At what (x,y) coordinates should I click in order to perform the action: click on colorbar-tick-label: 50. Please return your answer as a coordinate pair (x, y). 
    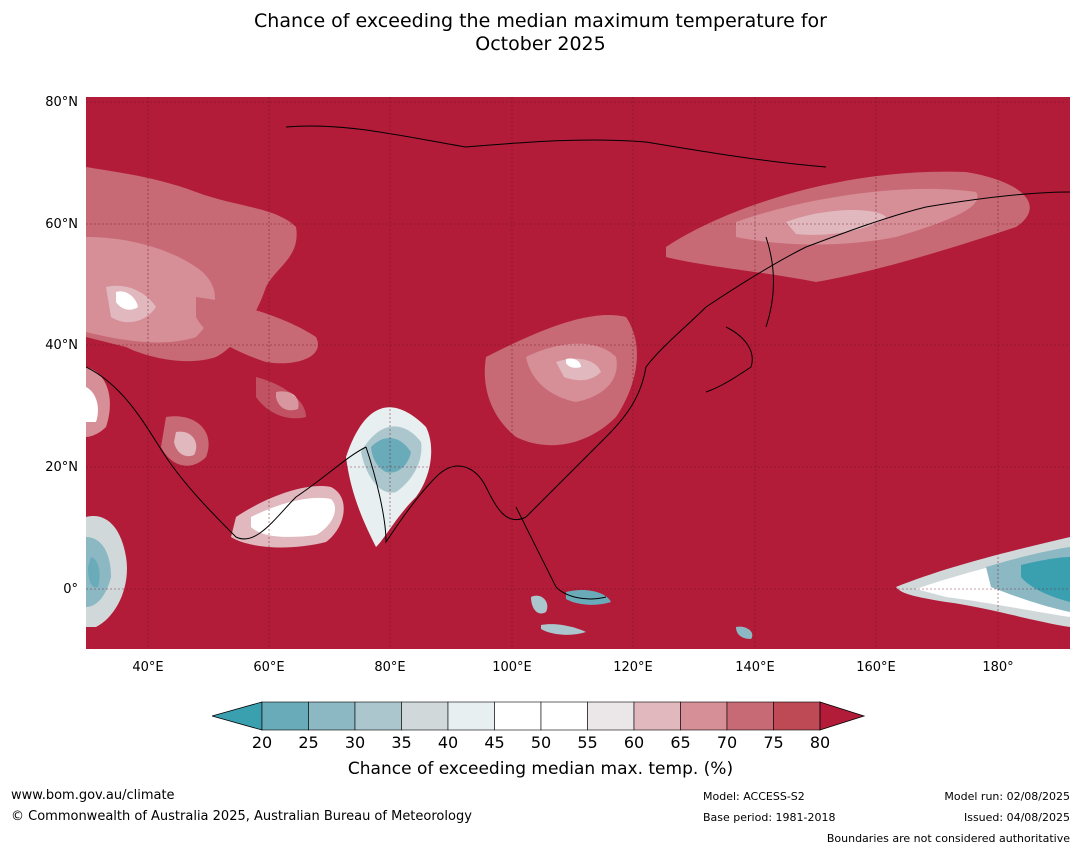
    Looking at the image, I should click on (541, 742).